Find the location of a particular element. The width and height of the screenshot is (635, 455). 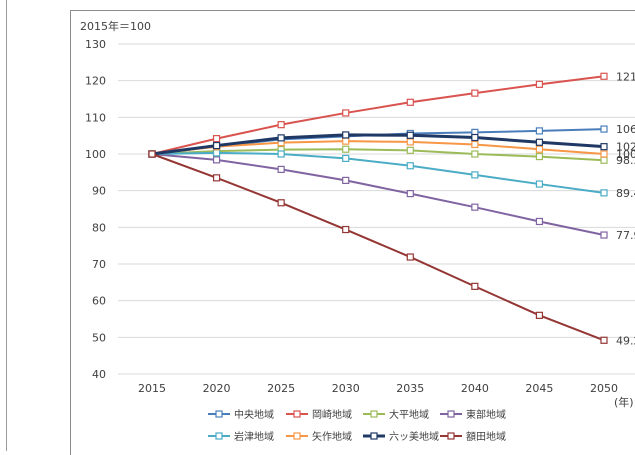

y-tick-label: 120 is located at coordinates (95, 81).